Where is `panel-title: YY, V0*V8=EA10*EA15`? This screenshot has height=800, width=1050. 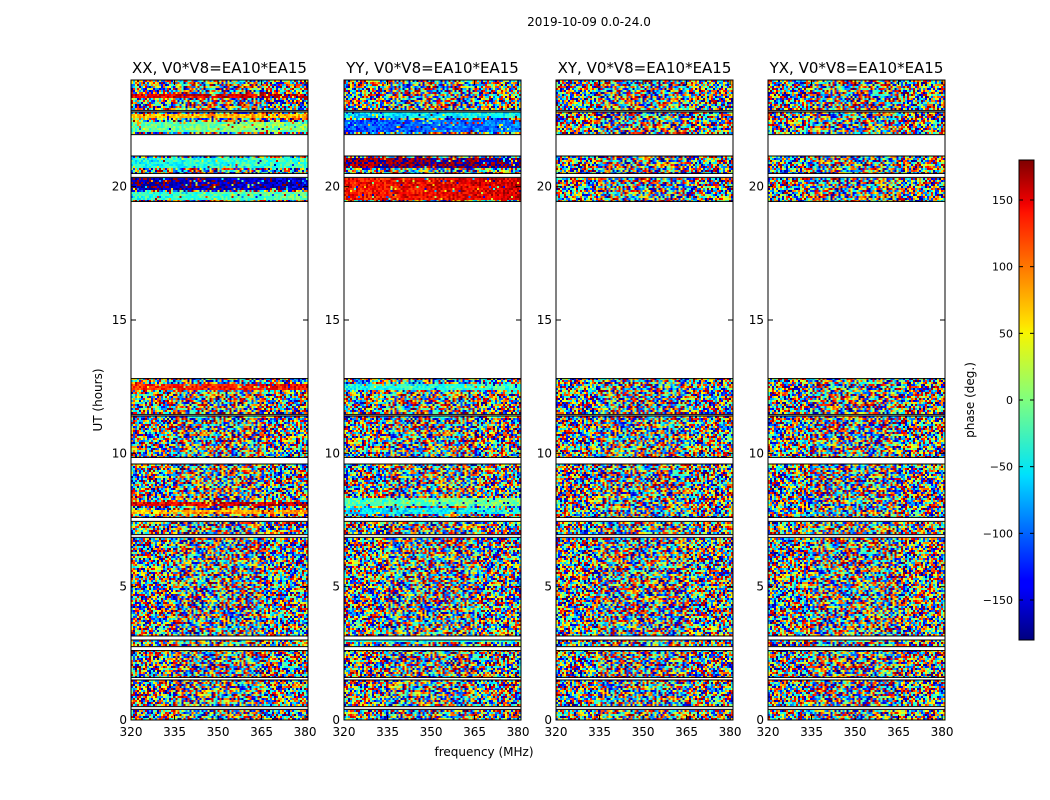
panel-title: YY, V0*V8=EA10*EA15 is located at coordinates (432, 68).